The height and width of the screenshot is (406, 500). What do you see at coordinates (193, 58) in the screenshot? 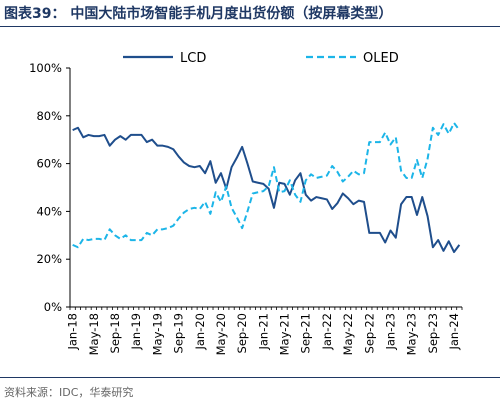
I see `legend-label-lcd: LCD` at bounding box center [193, 58].